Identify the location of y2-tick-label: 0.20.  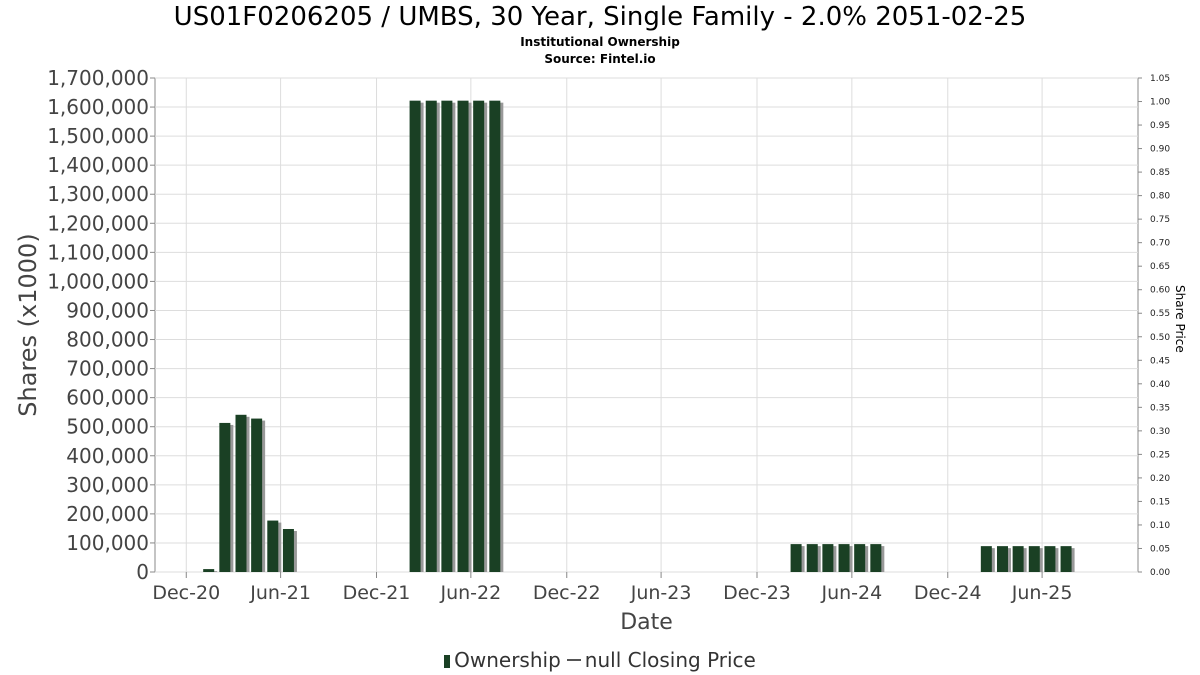
(1160, 479).